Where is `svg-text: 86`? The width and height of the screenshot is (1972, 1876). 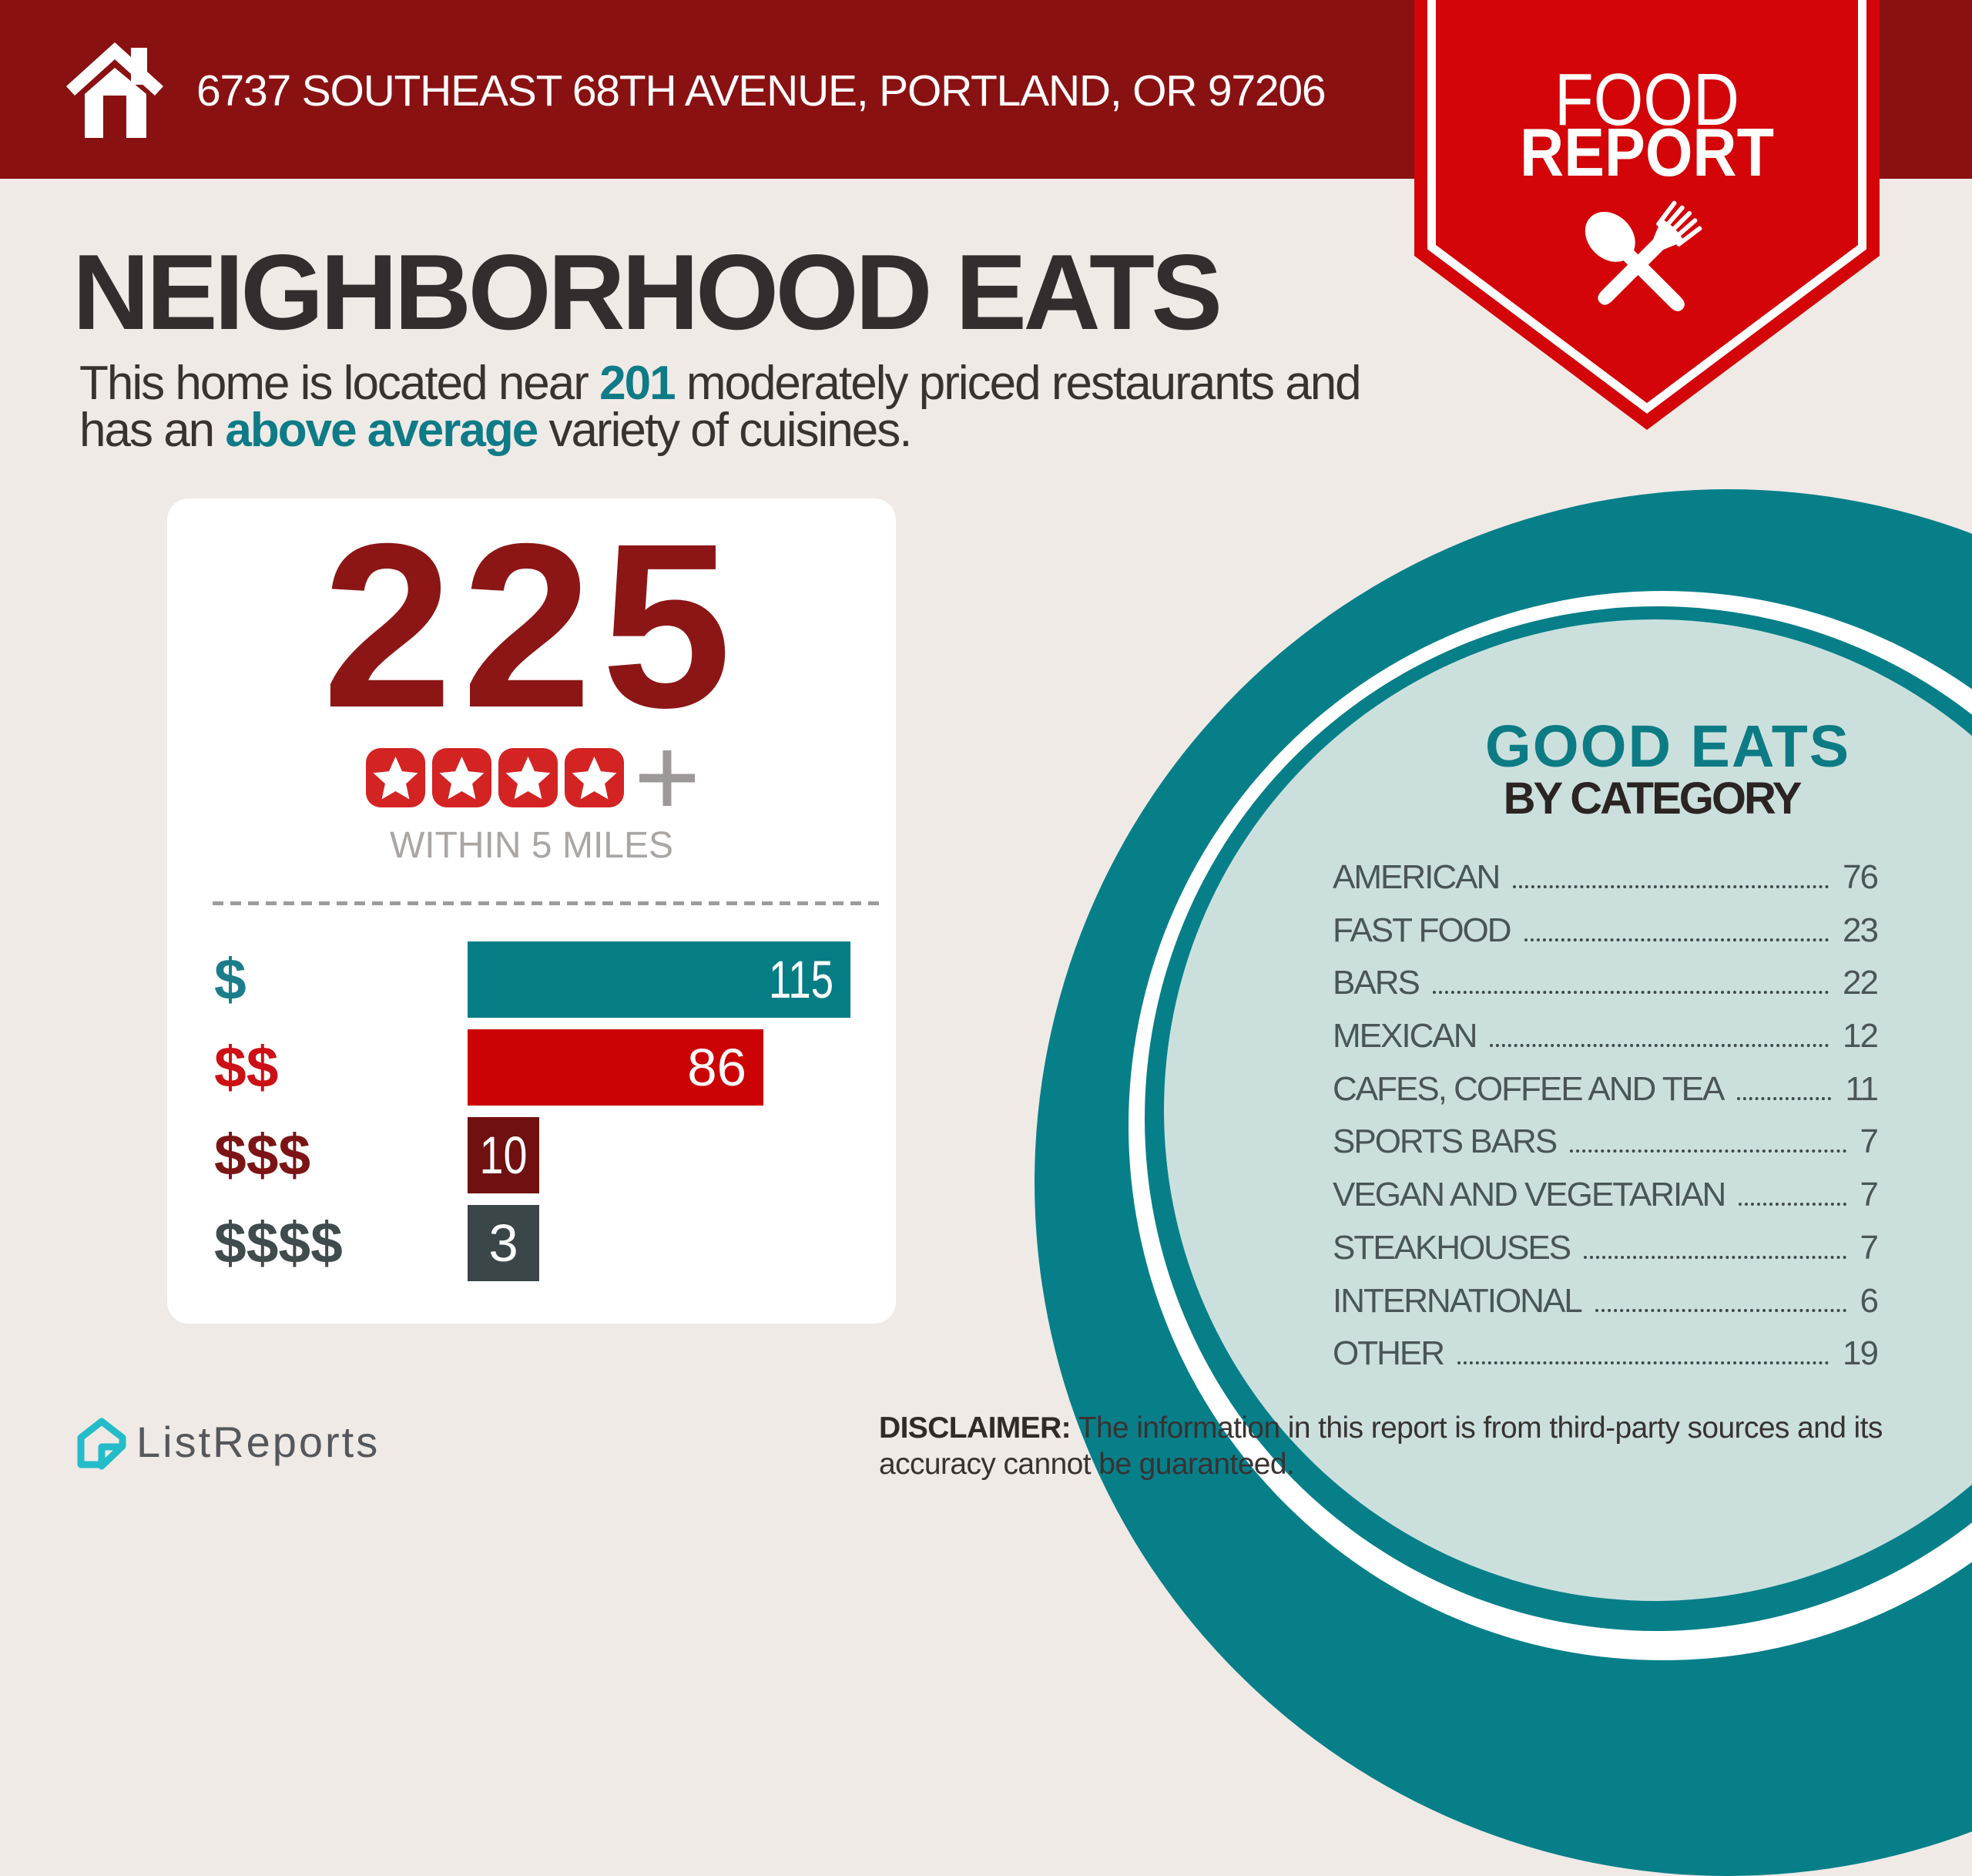
svg-text: 86 is located at coordinates (716, 1067).